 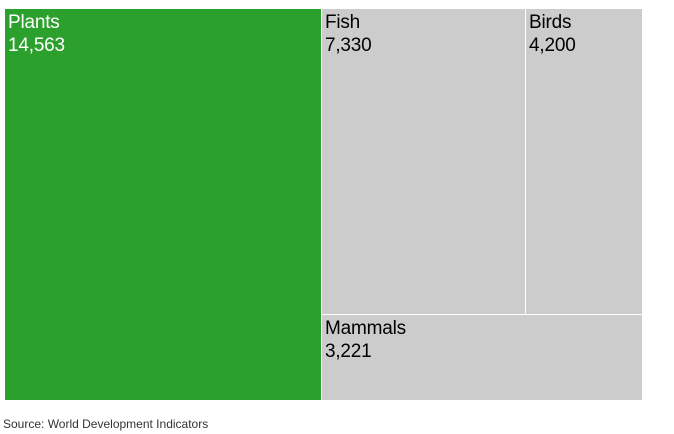 I want to click on treemap-cell-value: 14,563, so click(x=36, y=45).